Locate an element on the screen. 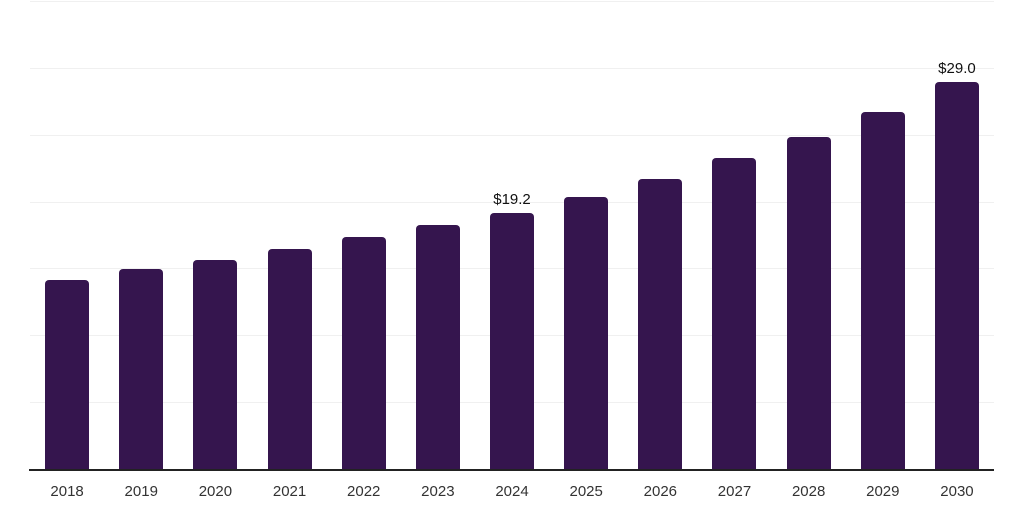 The height and width of the screenshot is (512, 1024). bar-2025 is located at coordinates (586, 333).